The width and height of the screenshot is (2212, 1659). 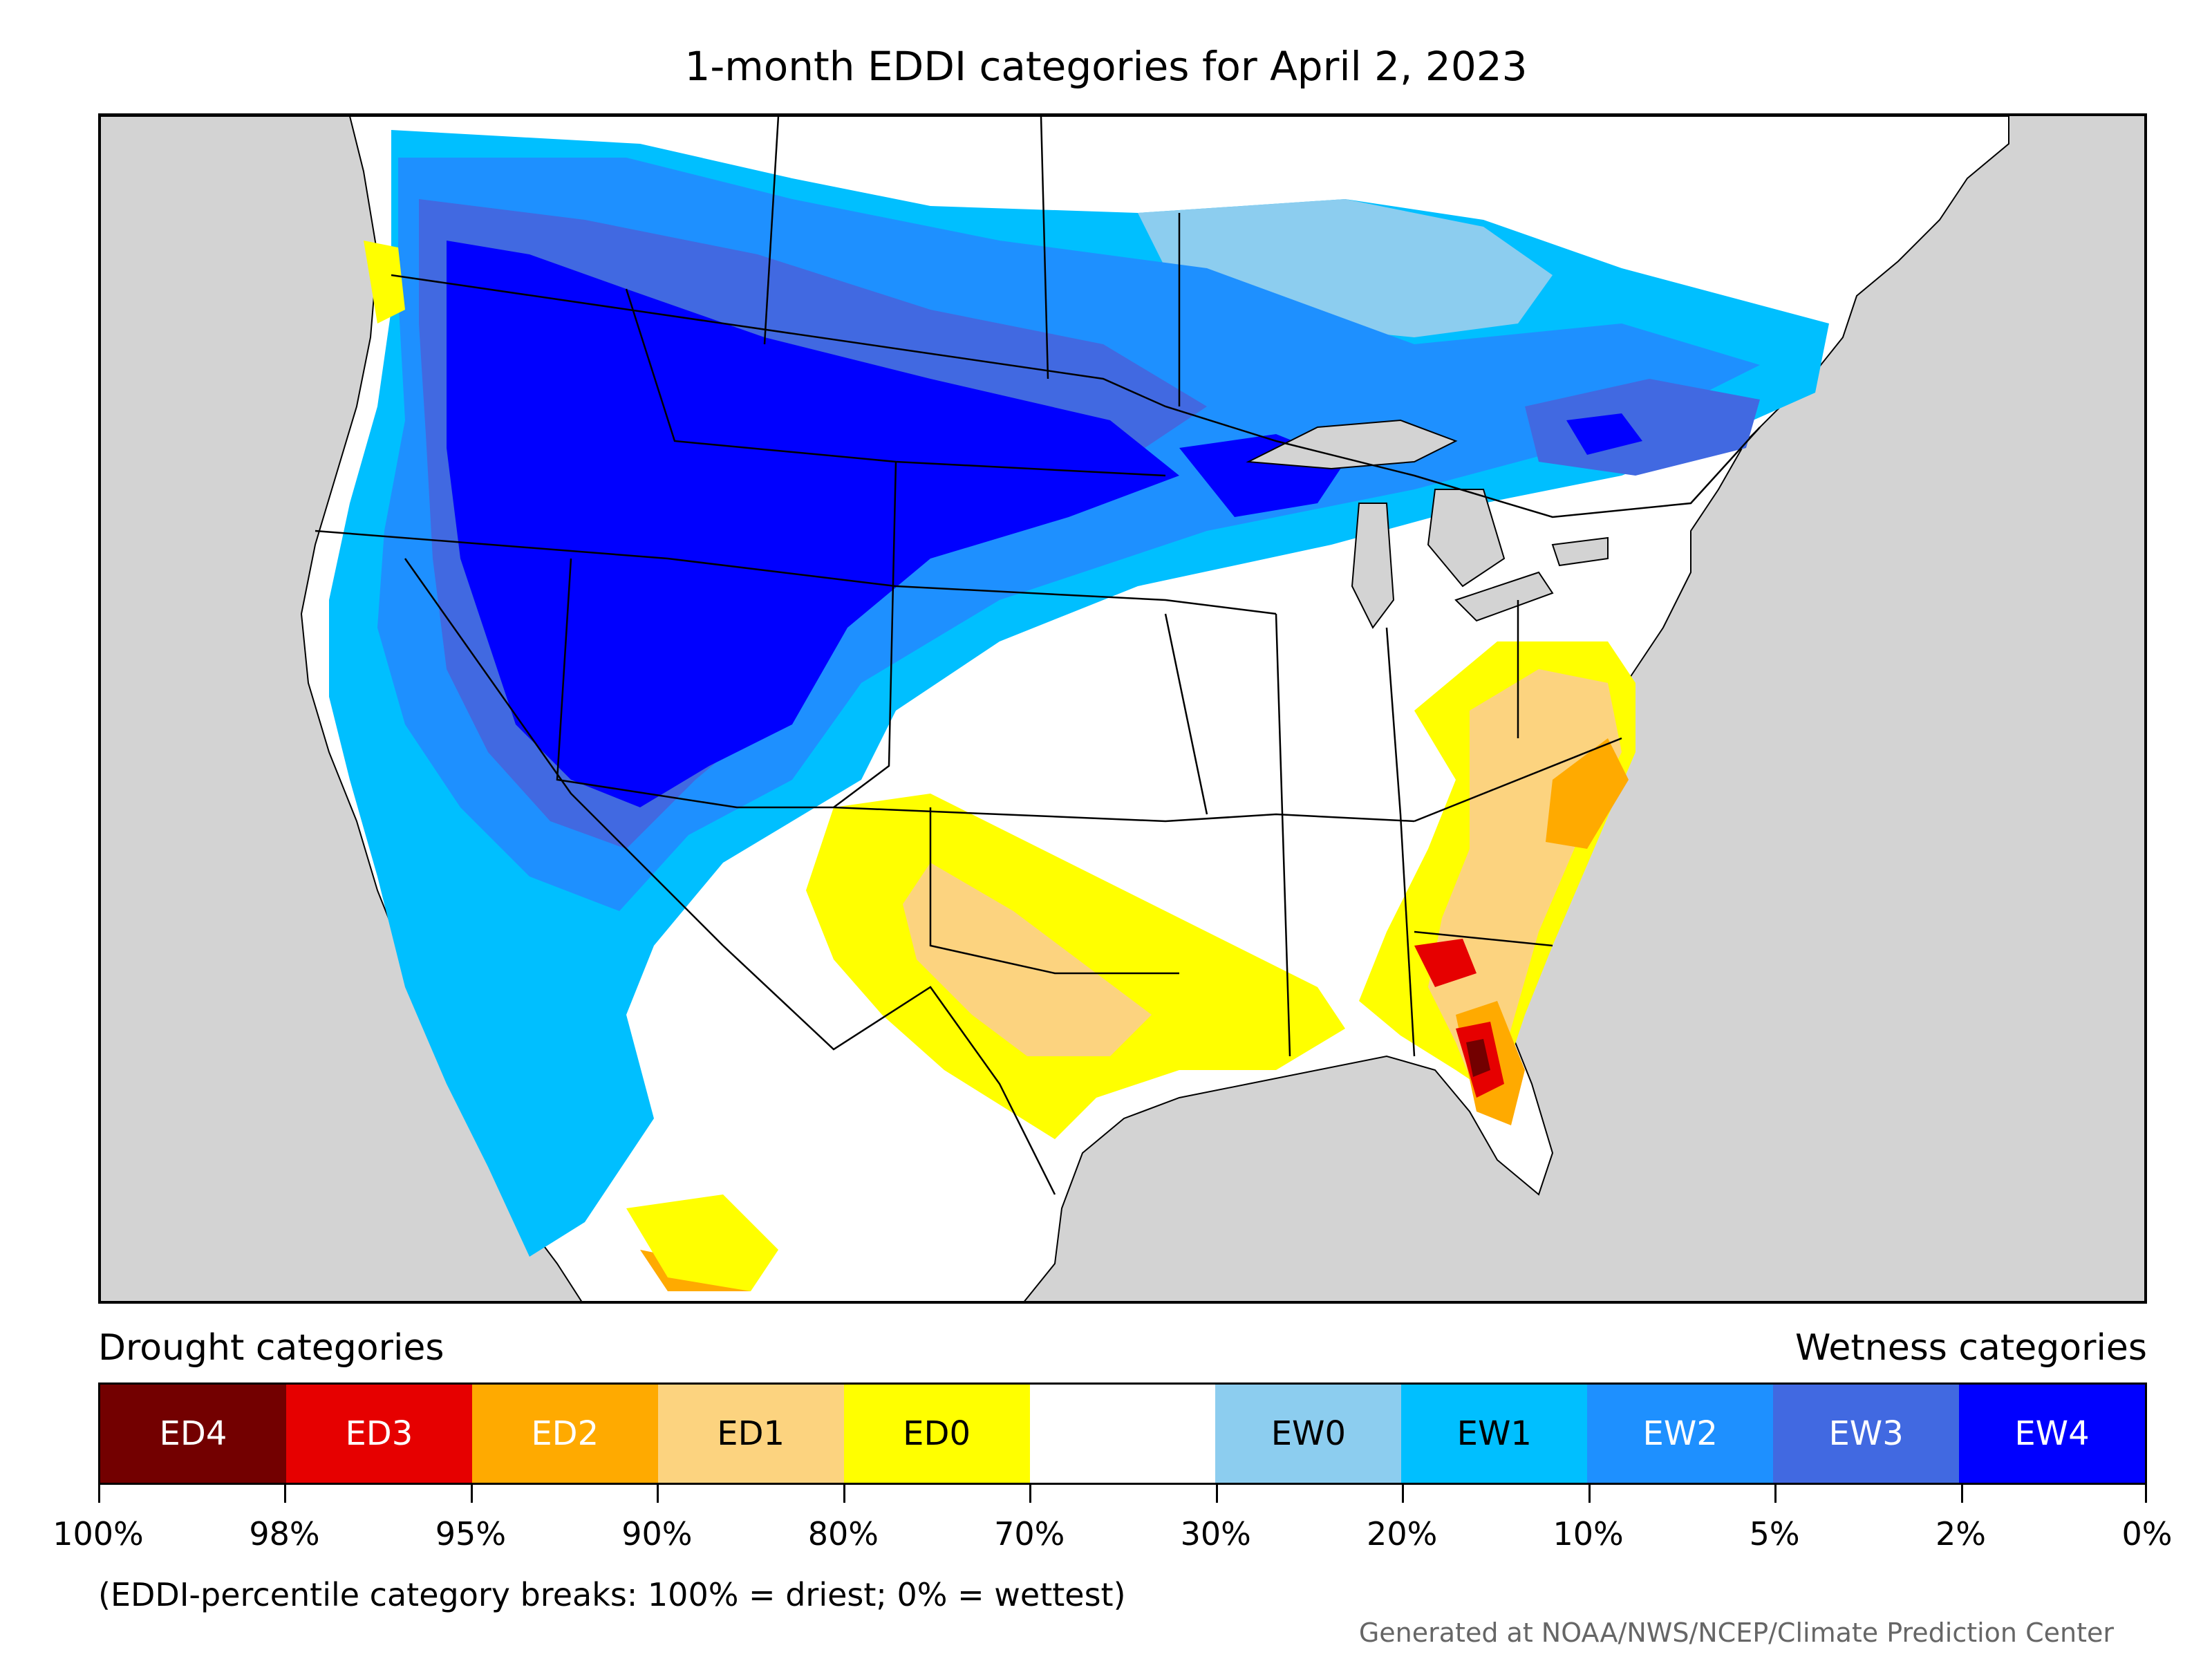 I want to click on colorbar-tick-label: 98%, so click(x=284, y=1534).